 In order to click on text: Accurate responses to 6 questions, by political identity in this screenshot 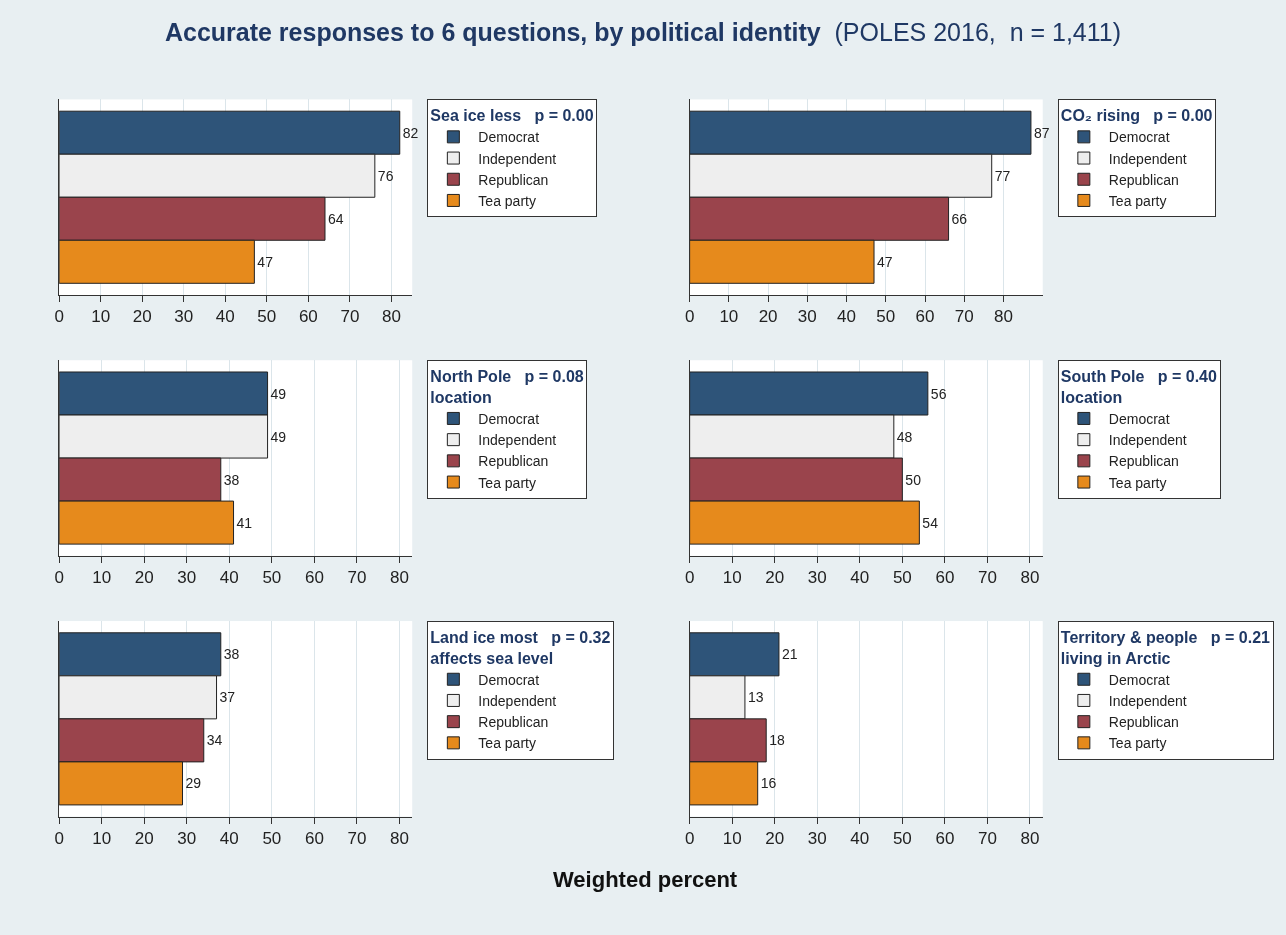, I will do `click(492, 32)`.